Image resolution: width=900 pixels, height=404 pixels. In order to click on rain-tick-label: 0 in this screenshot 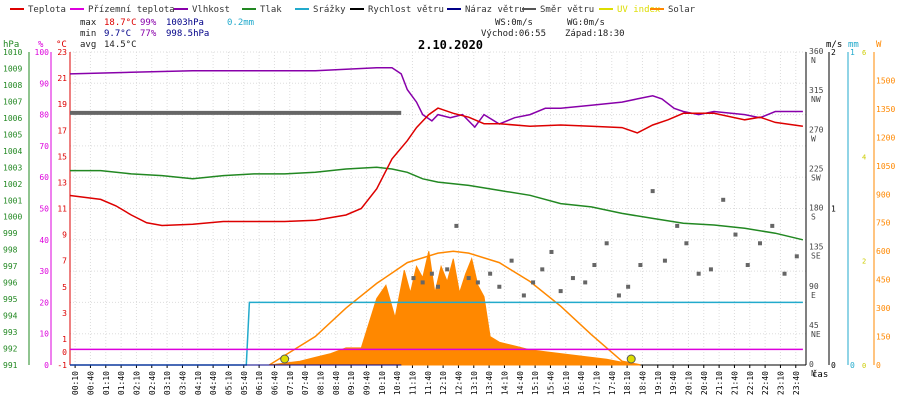, I will do `click(852, 365)`.